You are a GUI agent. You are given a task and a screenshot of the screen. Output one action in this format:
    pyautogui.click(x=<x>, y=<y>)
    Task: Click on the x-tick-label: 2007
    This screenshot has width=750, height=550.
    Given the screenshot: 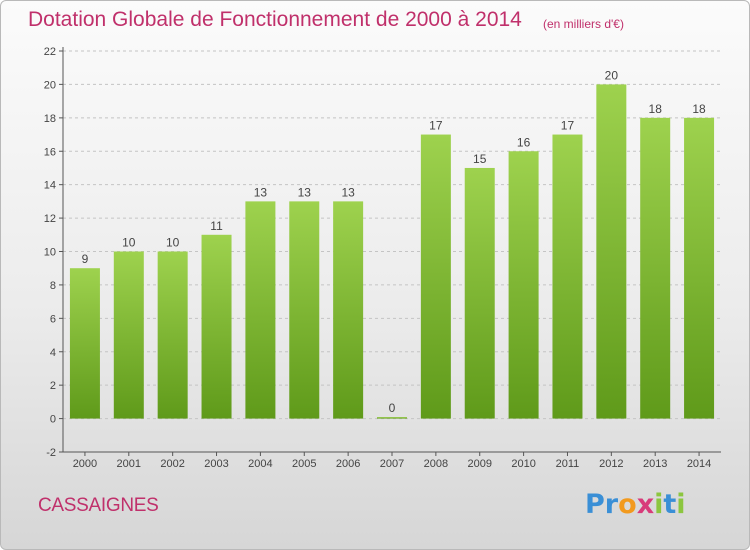 What is the action you would take?
    pyautogui.click(x=392, y=464)
    